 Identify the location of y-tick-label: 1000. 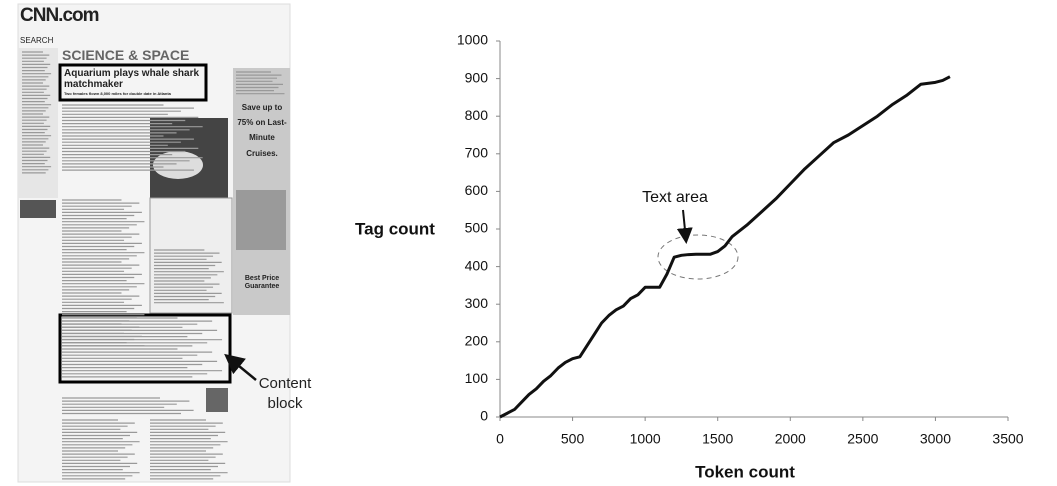
(472, 40).